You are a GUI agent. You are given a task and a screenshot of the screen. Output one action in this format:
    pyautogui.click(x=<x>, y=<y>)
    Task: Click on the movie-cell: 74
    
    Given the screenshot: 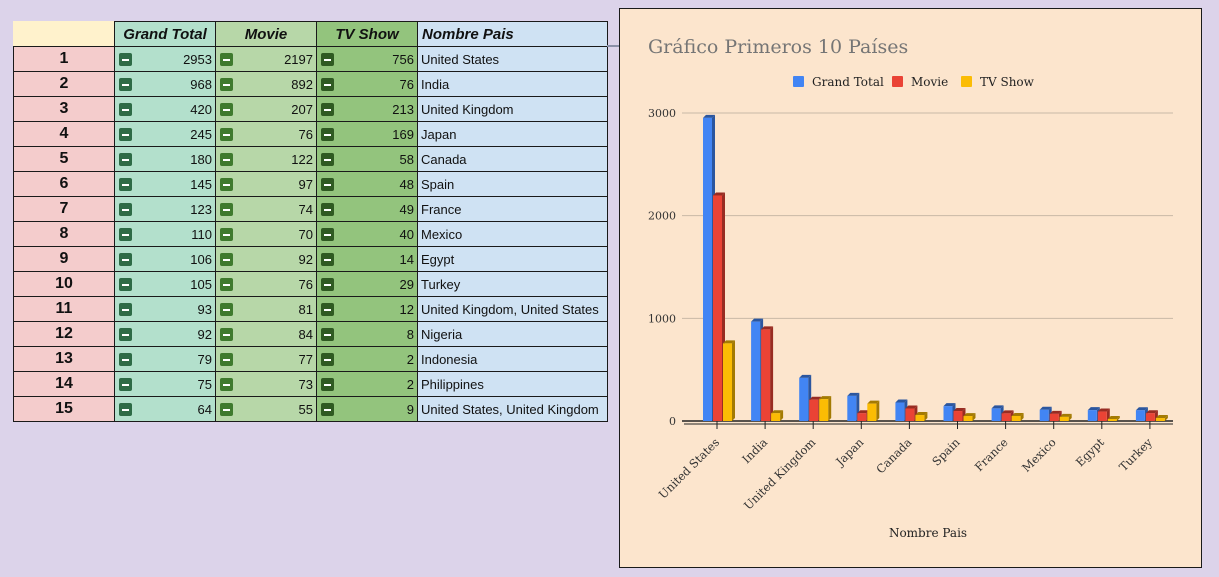 What is the action you would take?
    pyautogui.click(x=266, y=209)
    